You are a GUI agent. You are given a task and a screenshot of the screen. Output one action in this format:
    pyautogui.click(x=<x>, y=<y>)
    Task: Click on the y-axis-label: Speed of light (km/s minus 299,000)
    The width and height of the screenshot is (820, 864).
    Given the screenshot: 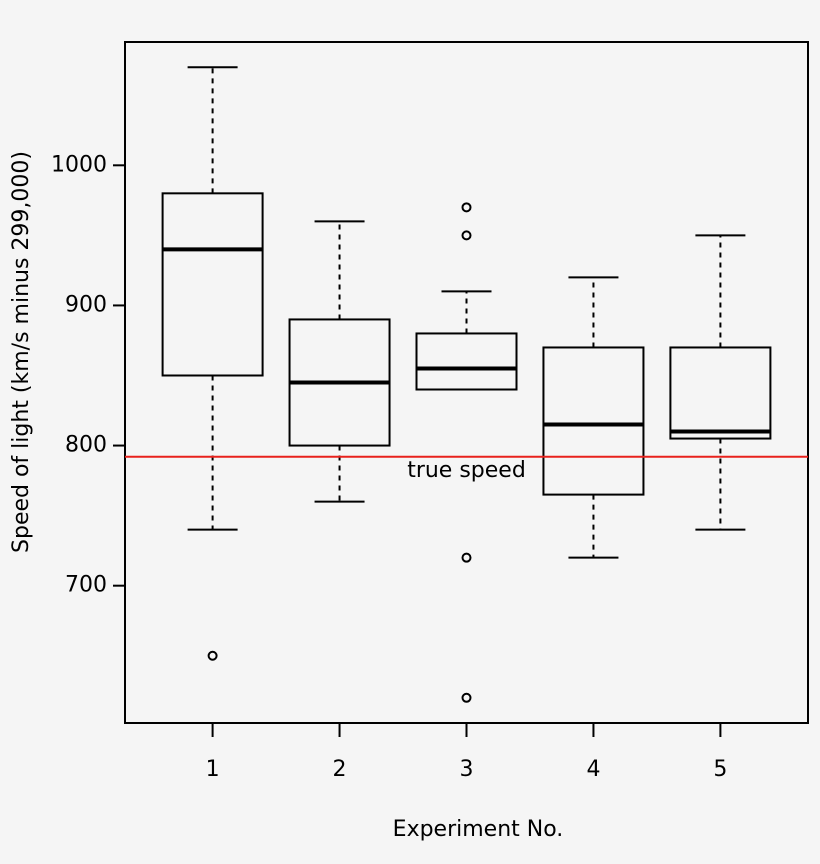 What is the action you would take?
    pyautogui.click(x=21, y=352)
    